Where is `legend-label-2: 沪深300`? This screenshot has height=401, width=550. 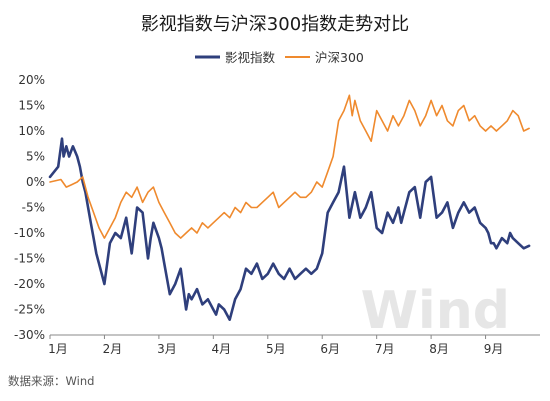
legend-label-2: 沪深300 is located at coordinates (339, 57).